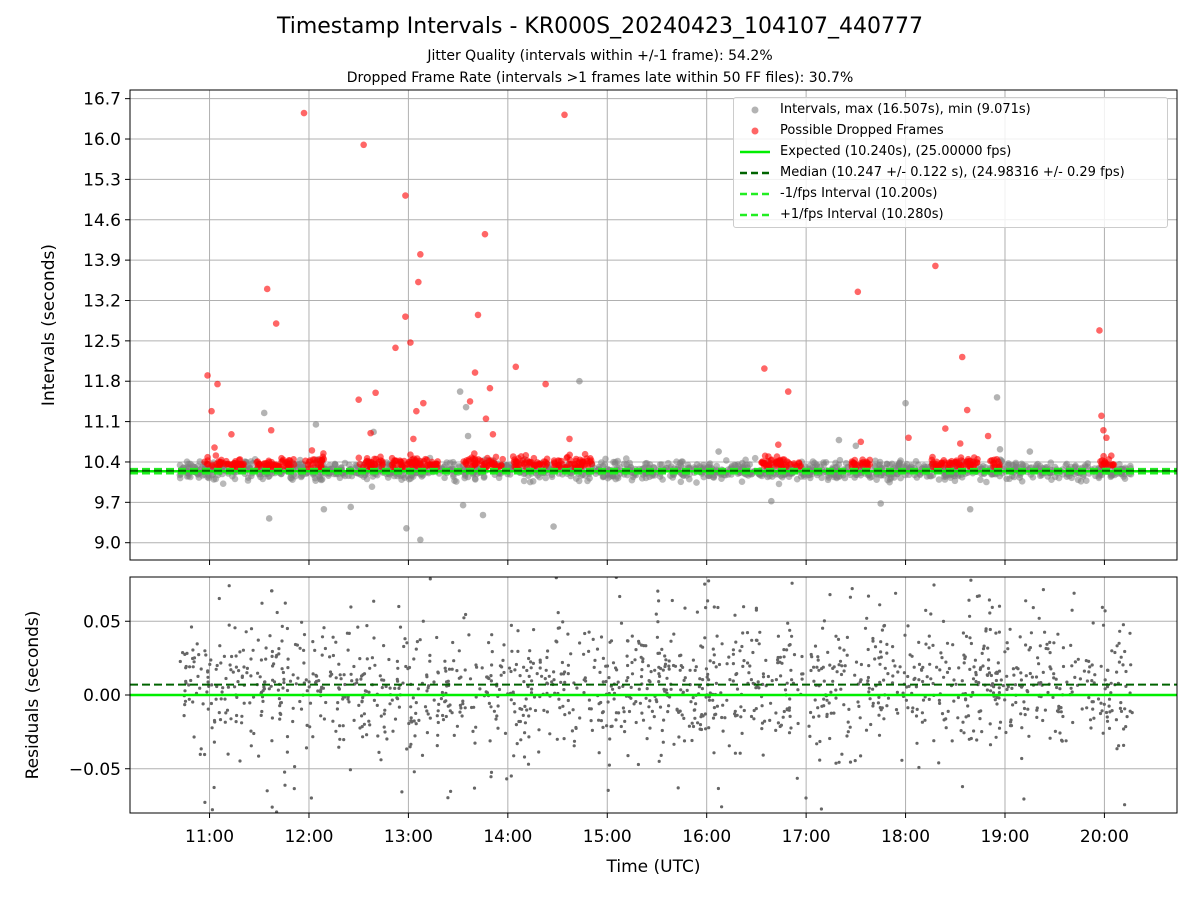  What do you see at coordinates (1104, 837) in the screenshot?
I see `bottom-xtick-label: 20:00` at bounding box center [1104, 837].